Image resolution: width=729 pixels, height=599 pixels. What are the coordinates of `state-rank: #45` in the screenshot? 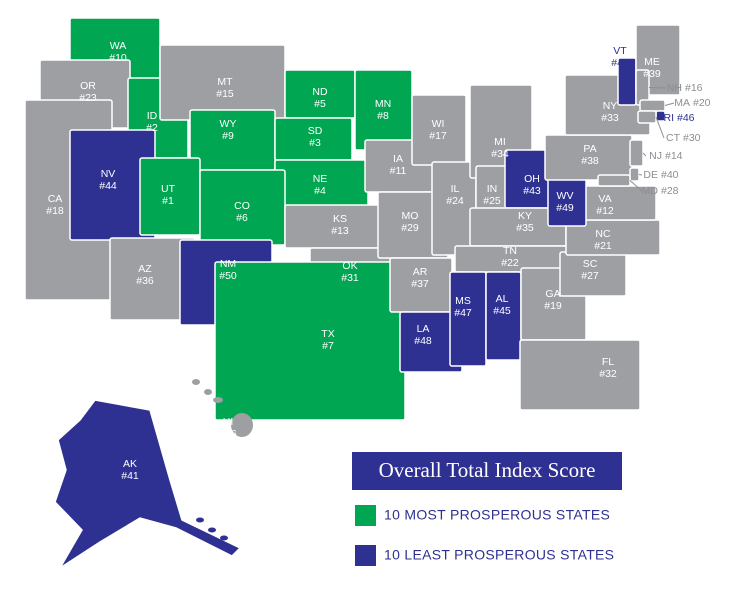 It's located at (502, 311).